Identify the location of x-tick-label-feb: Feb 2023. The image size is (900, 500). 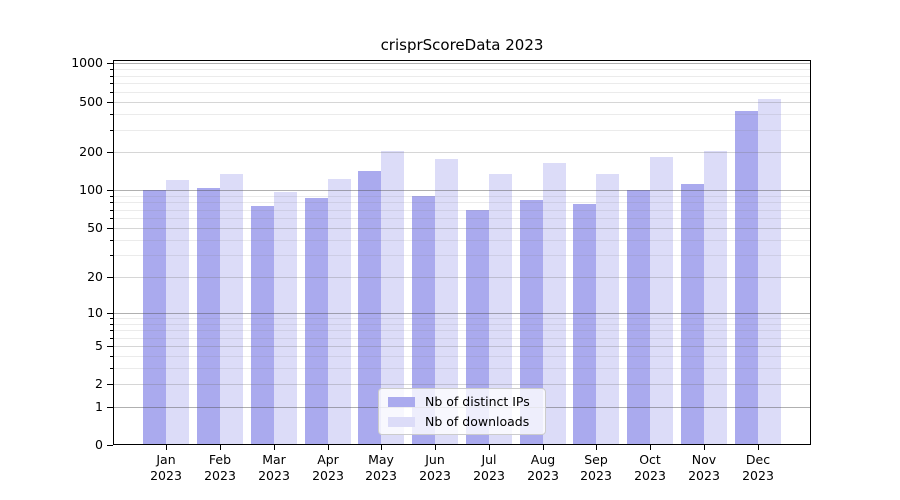
(220, 468).